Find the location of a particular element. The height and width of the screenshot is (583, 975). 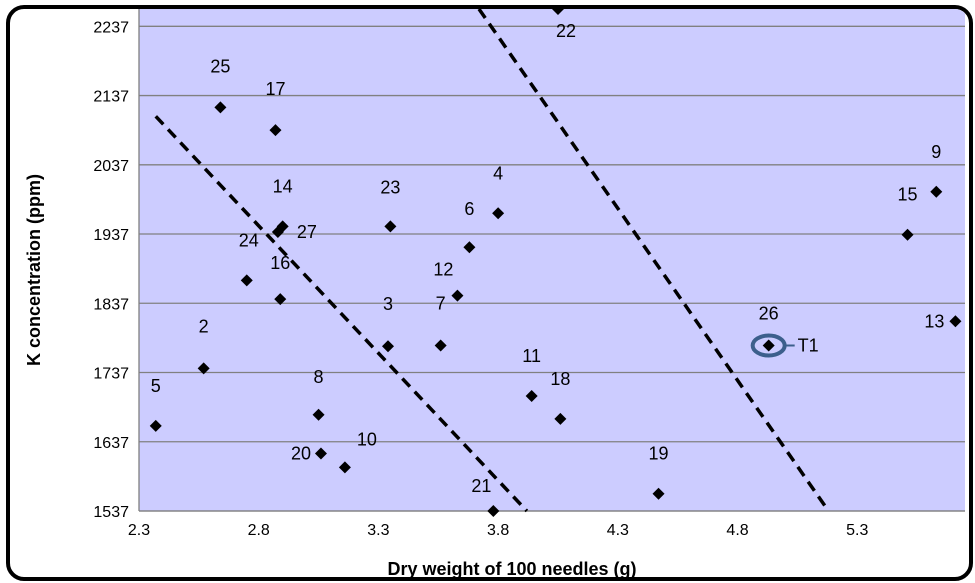

y-axis-ticks: 1537 1637 1737 1837 1937 2037 2137 2237 is located at coordinates (111, 270).